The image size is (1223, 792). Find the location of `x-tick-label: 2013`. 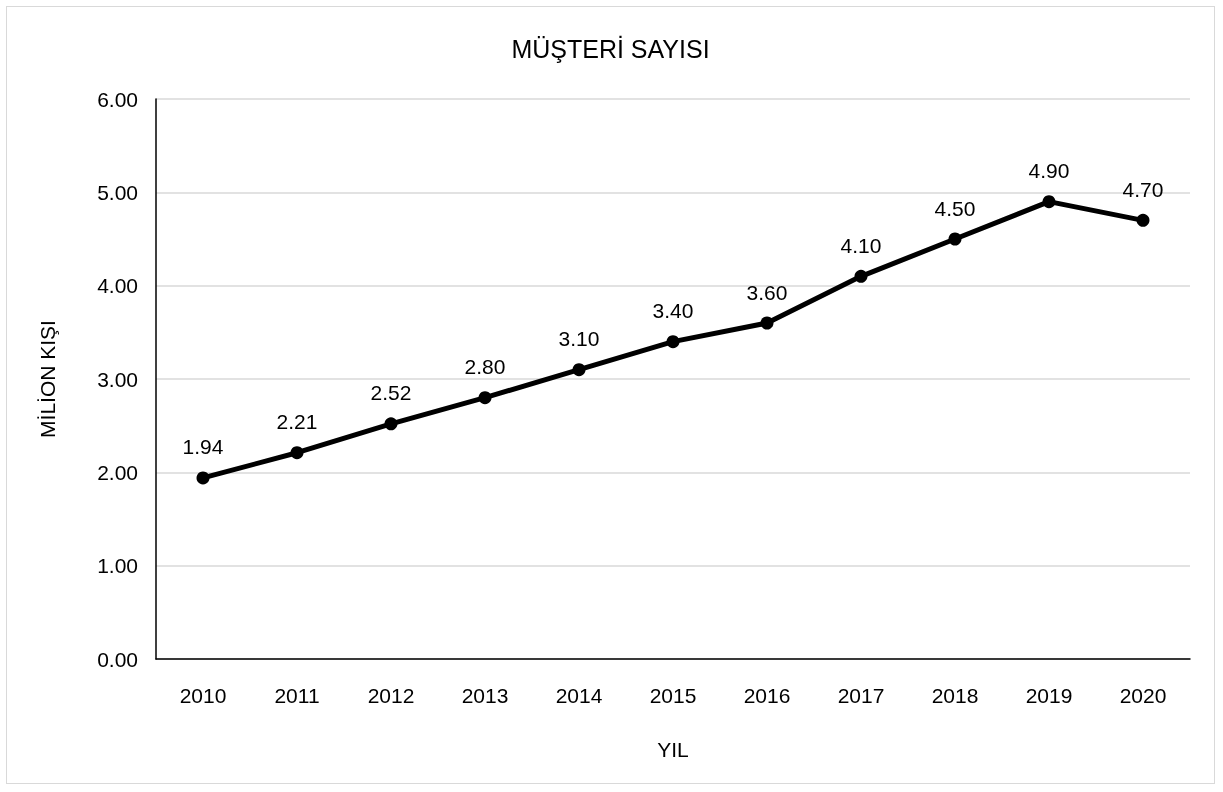

x-tick-label: 2013 is located at coordinates (485, 695).